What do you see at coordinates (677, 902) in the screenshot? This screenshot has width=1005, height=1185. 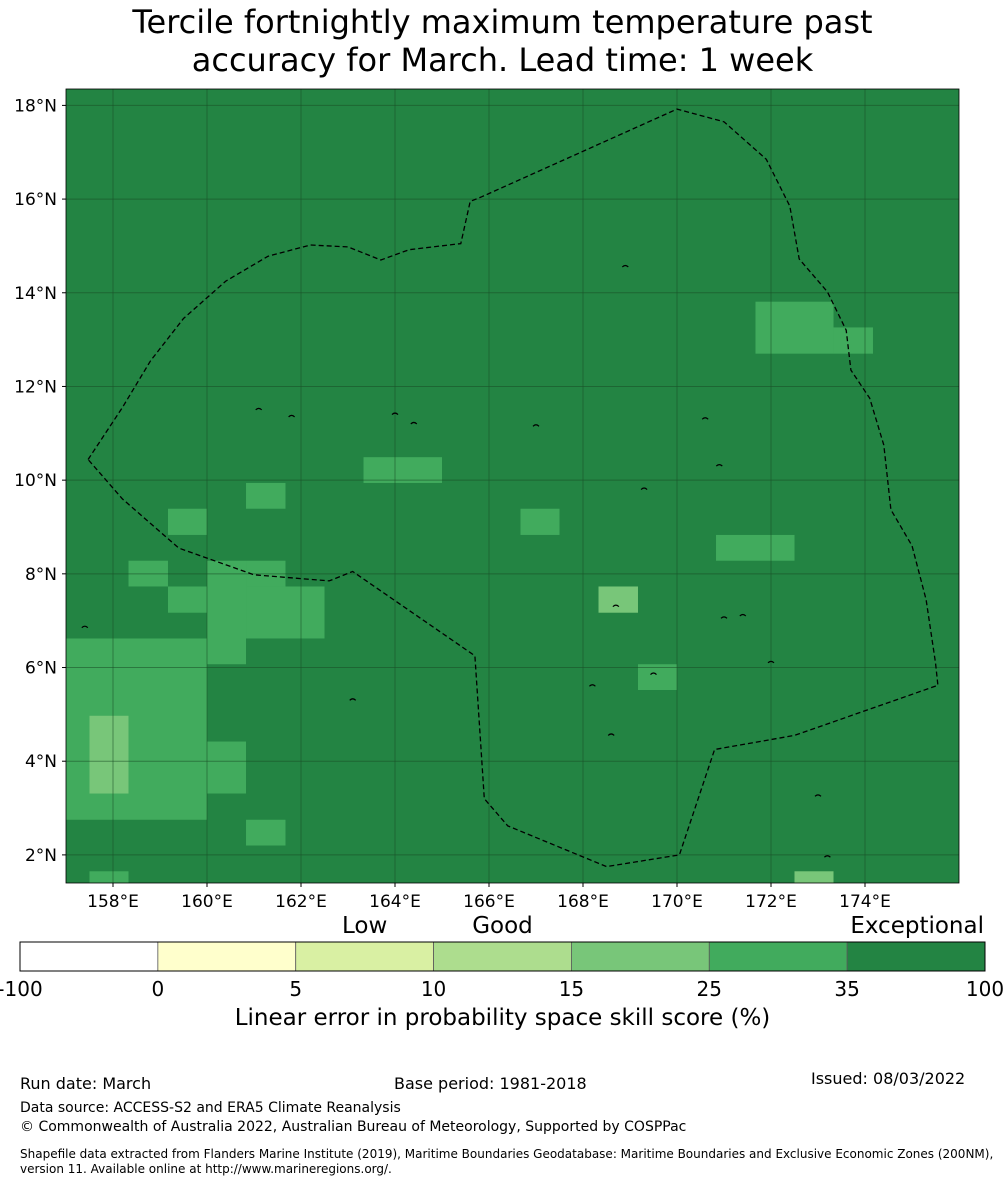 I see `lon-tick-label: 170°E` at bounding box center [677, 902].